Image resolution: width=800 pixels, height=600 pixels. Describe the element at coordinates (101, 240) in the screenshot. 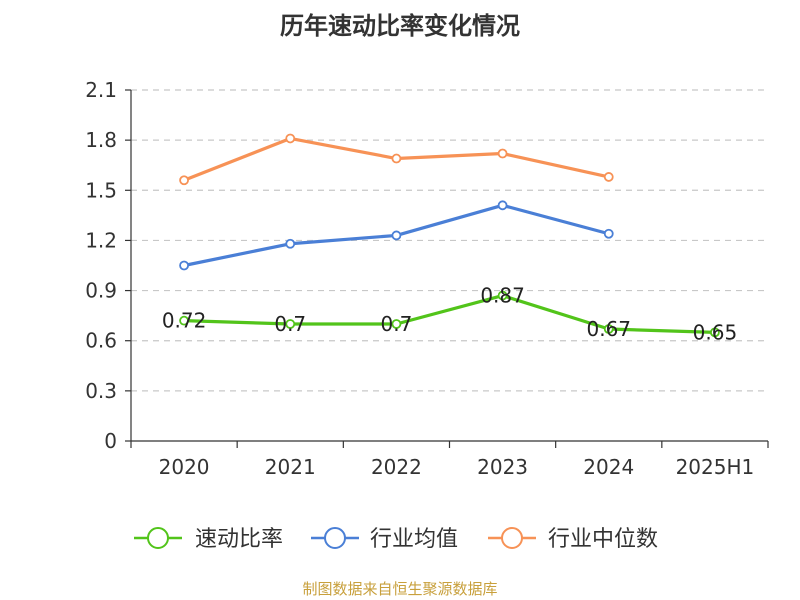

I see `y-tick-label: 1.2` at that location.